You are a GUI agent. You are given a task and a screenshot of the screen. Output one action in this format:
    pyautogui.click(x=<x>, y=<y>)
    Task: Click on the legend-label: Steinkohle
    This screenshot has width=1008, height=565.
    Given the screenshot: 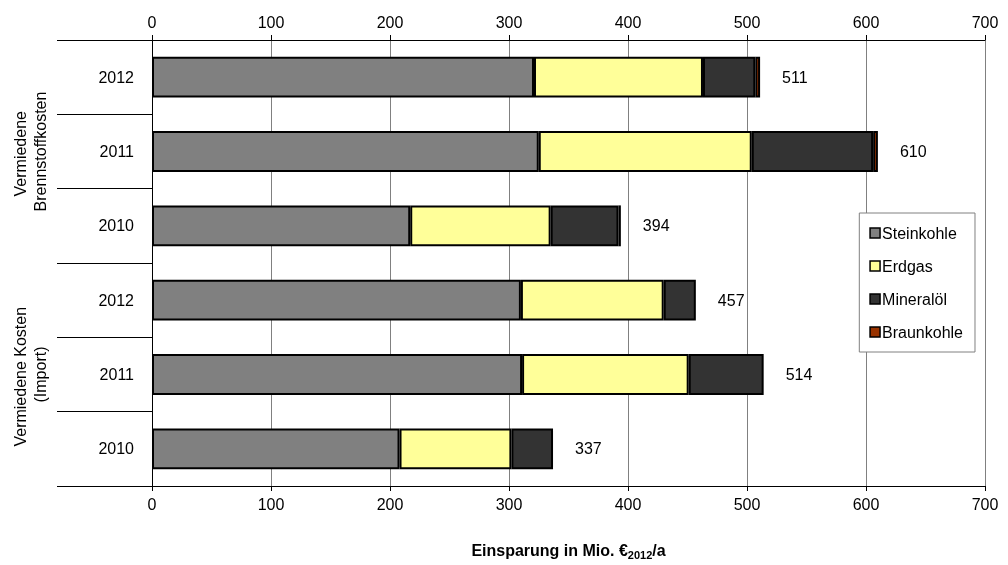 What is the action you would take?
    pyautogui.click(x=919, y=233)
    